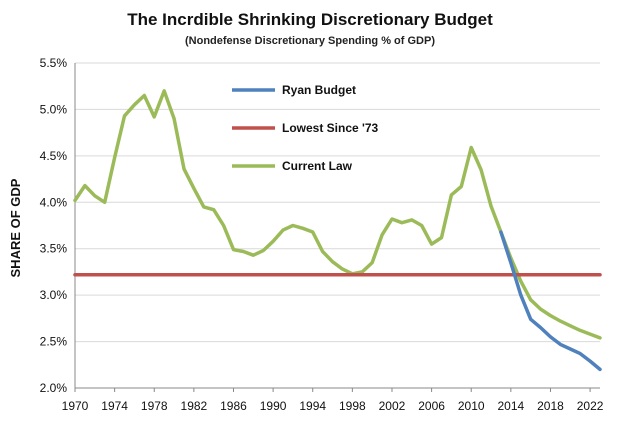 The width and height of the screenshot is (619, 430). What do you see at coordinates (233, 406) in the screenshot?
I see `x-tick-label: 1986` at bounding box center [233, 406].